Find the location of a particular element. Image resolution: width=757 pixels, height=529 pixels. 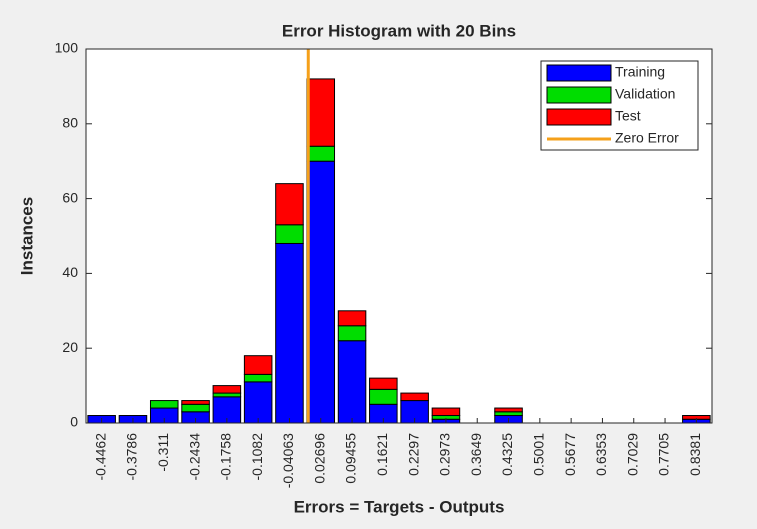

y-tick-label: 20 is located at coordinates (70, 347).